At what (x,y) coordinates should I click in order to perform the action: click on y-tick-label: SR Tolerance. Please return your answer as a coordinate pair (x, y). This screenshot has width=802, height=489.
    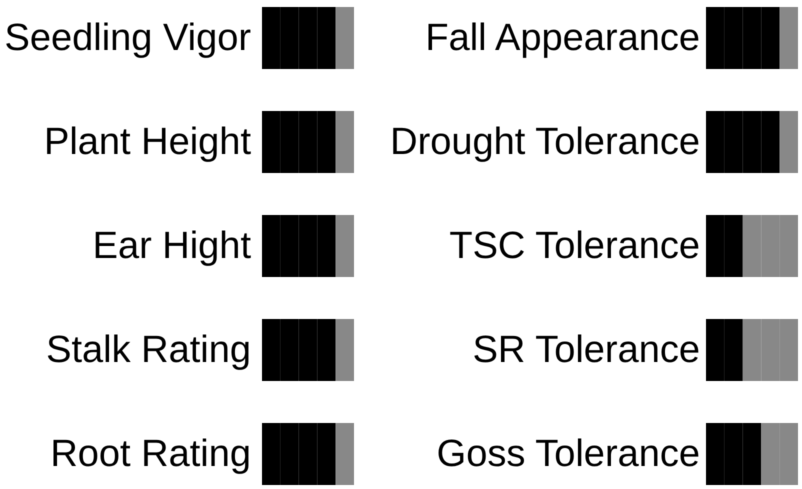
    Looking at the image, I should click on (586, 350).